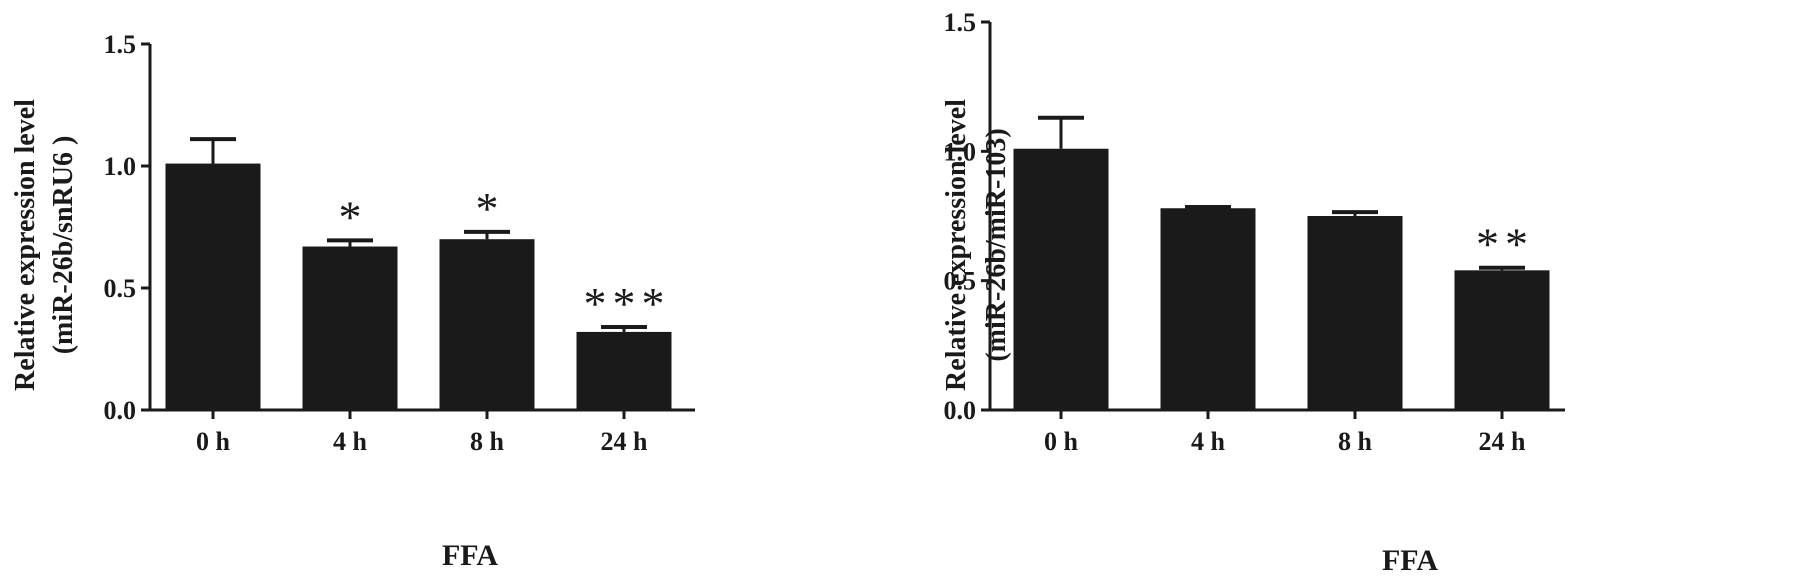 This screenshot has width=1795, height=585. Describe the element at coordinates (120, 166) in the screenshot. I see `chart-1-y-tick-label: 1.0` at that location.